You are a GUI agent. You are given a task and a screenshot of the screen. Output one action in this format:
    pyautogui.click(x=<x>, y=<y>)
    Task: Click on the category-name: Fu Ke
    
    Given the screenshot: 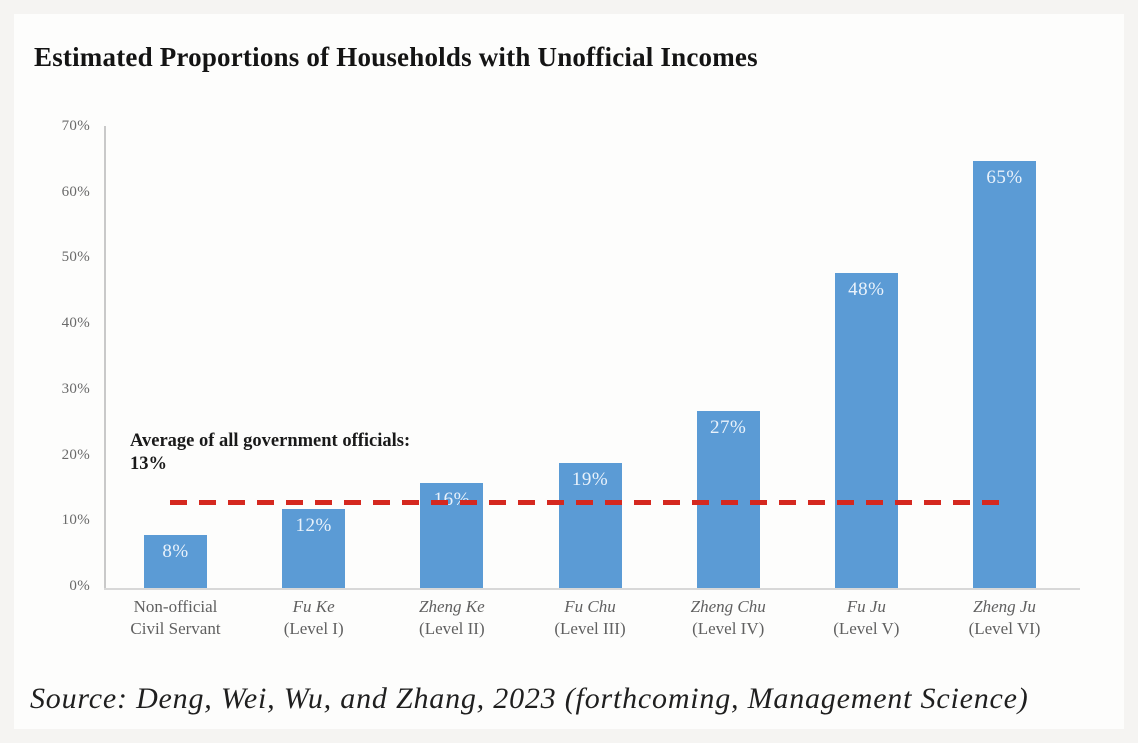 What is the action you would take?
    pyautogui.click(x=313, y=606)
    